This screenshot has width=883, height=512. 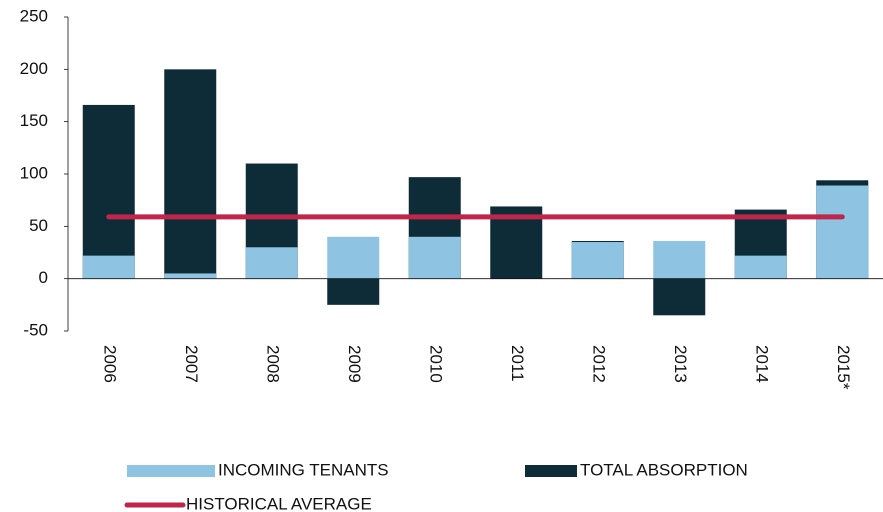 What do you see at coordinates (35, 329) in the screenshot?
I see `y-tick-label: -50` at bounding box center [35, 329].